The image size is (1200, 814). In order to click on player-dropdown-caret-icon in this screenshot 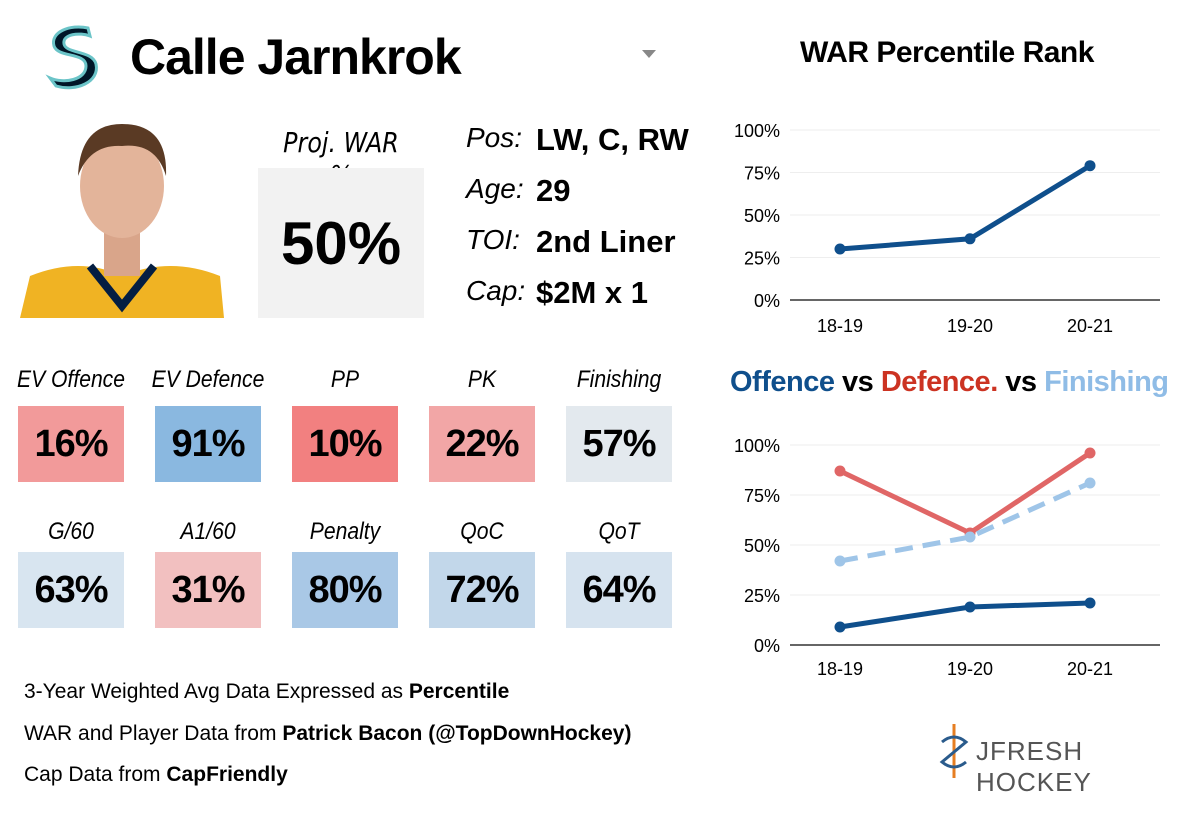, I will do `click(649, 54)`.